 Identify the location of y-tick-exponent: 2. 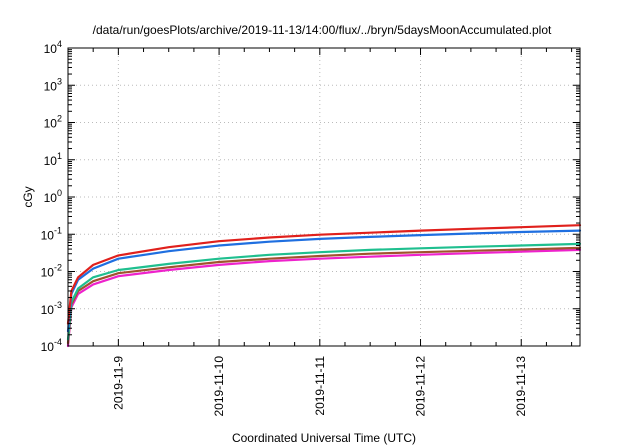
(59, 119).